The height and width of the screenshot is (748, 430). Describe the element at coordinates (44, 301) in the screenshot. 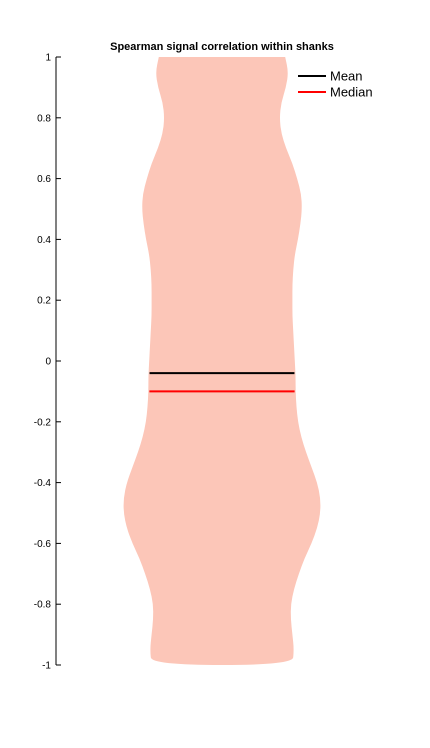

I see `y-tick-label: 0.2` at that location.